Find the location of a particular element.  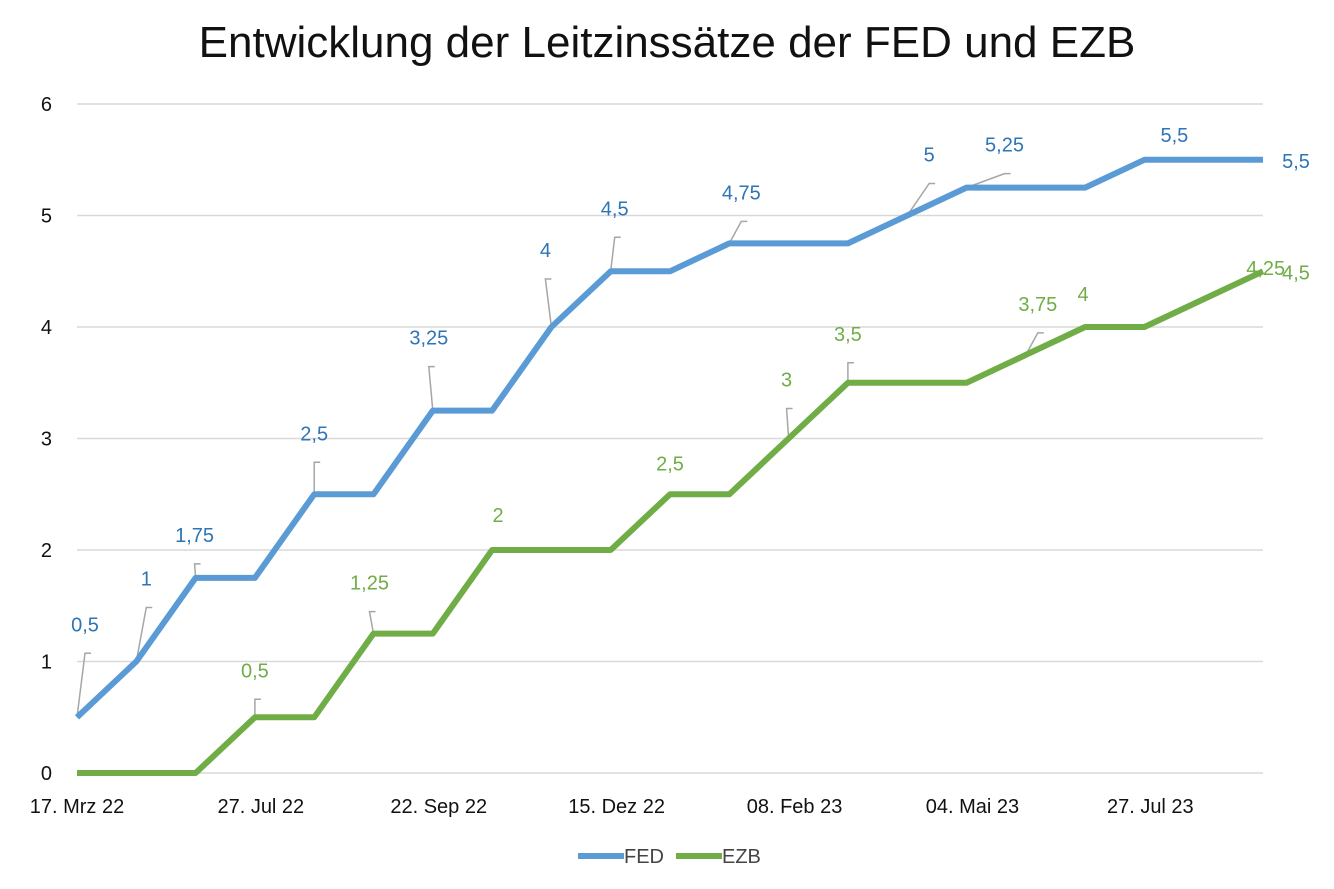

x-tick-label: 08. Feb 23 is located at coordinates (795, 807).